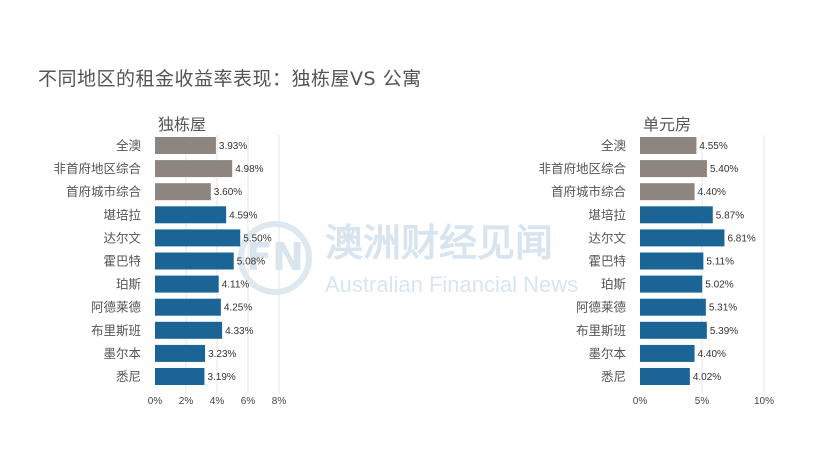  What do you see at coordinates (233, 146) in the screenshot?
I see `value-label: 3.93%` at bounding box center [233, 146].